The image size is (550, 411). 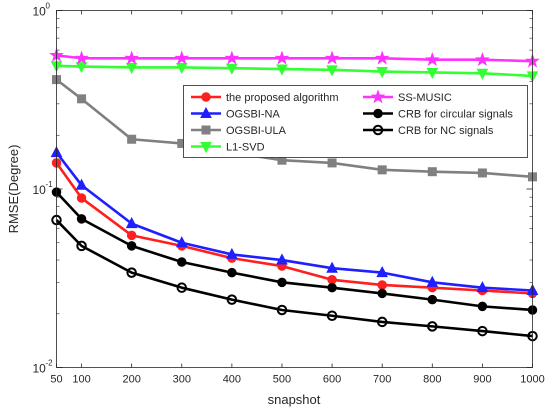 What do you see at coordinates (355, 121) in the screenshot?
I see `legend-box` at bounding box center [355, 121].